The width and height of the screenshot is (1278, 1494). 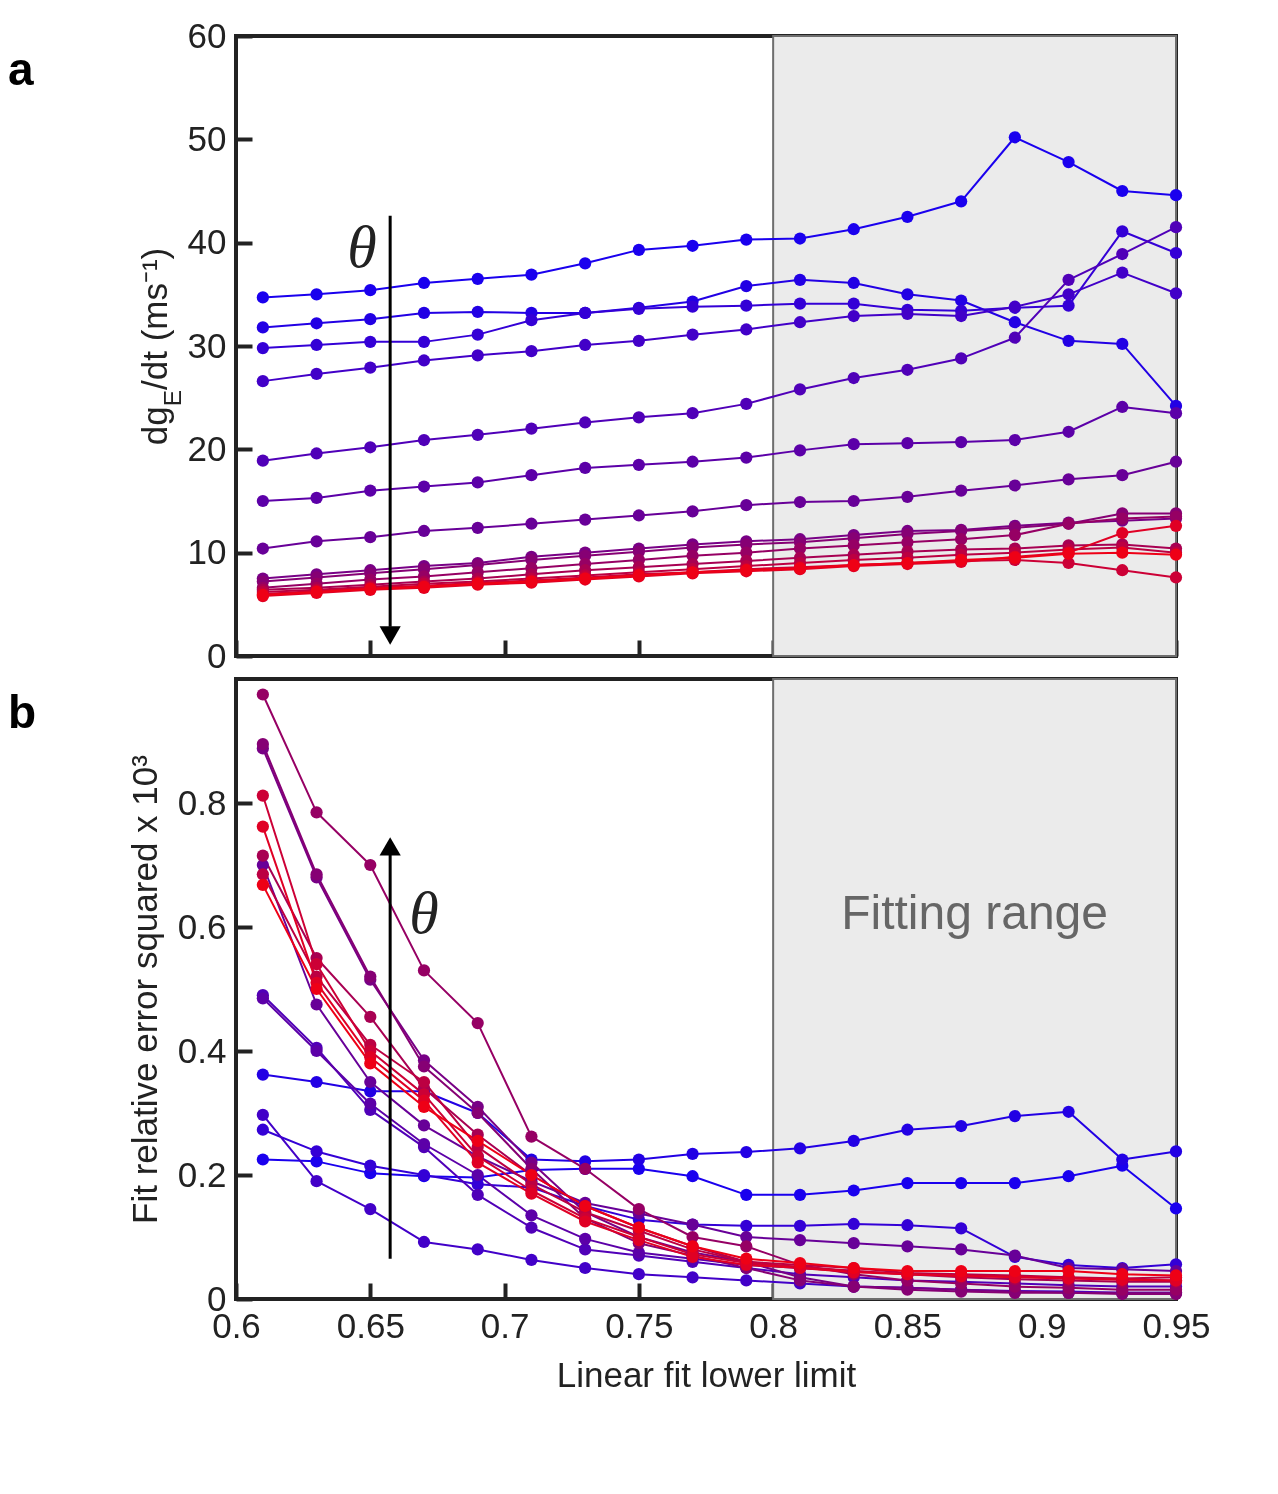 I want to click on x-tick-label: 0.65, so click(x=370, y=1325).